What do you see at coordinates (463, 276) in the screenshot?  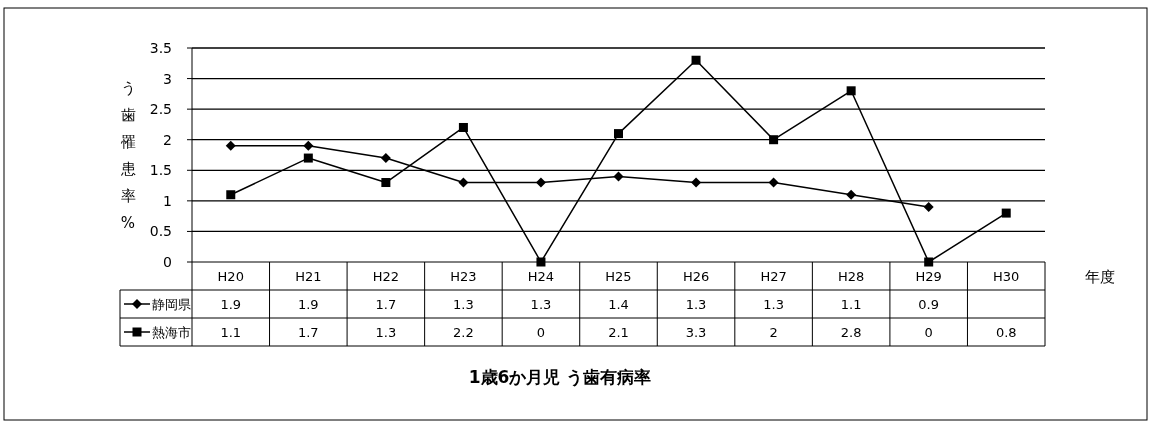 I see `x-tick-label: H23` at bounding box center [463, 276].